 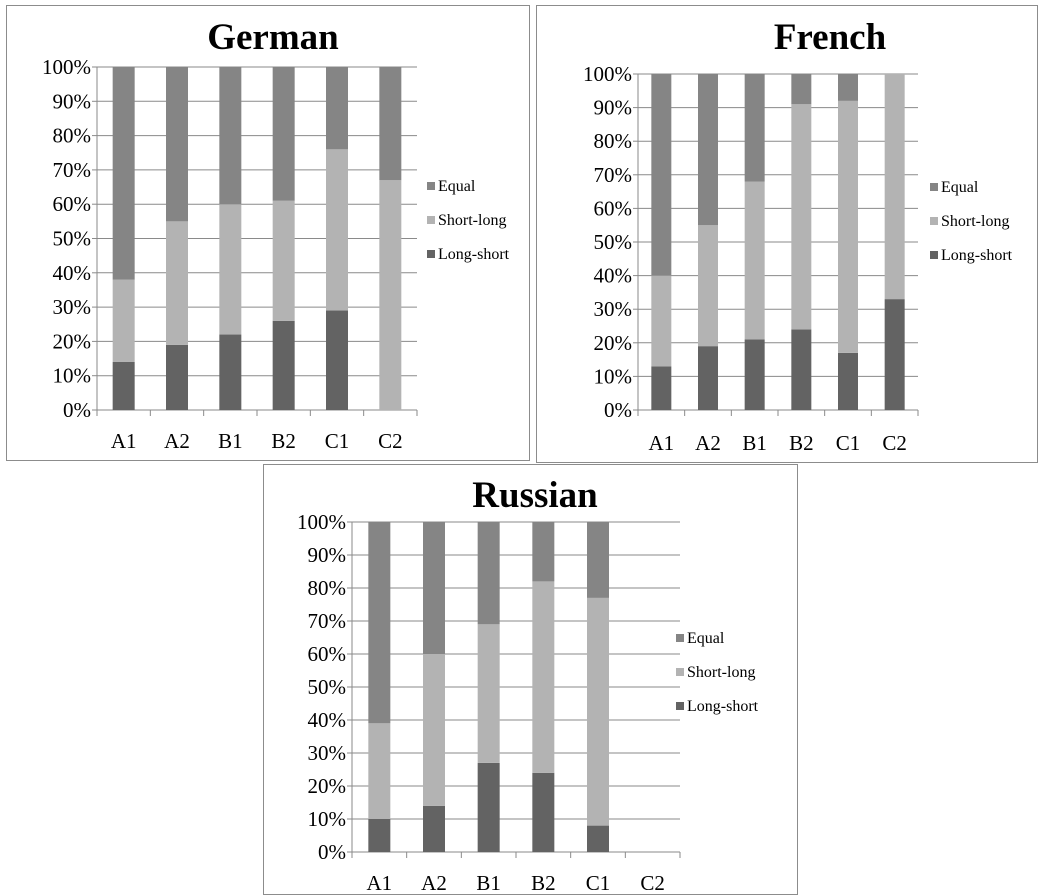 I want to click on russian-legend-label-long-short: Long-short, so click(x=723, y=706).